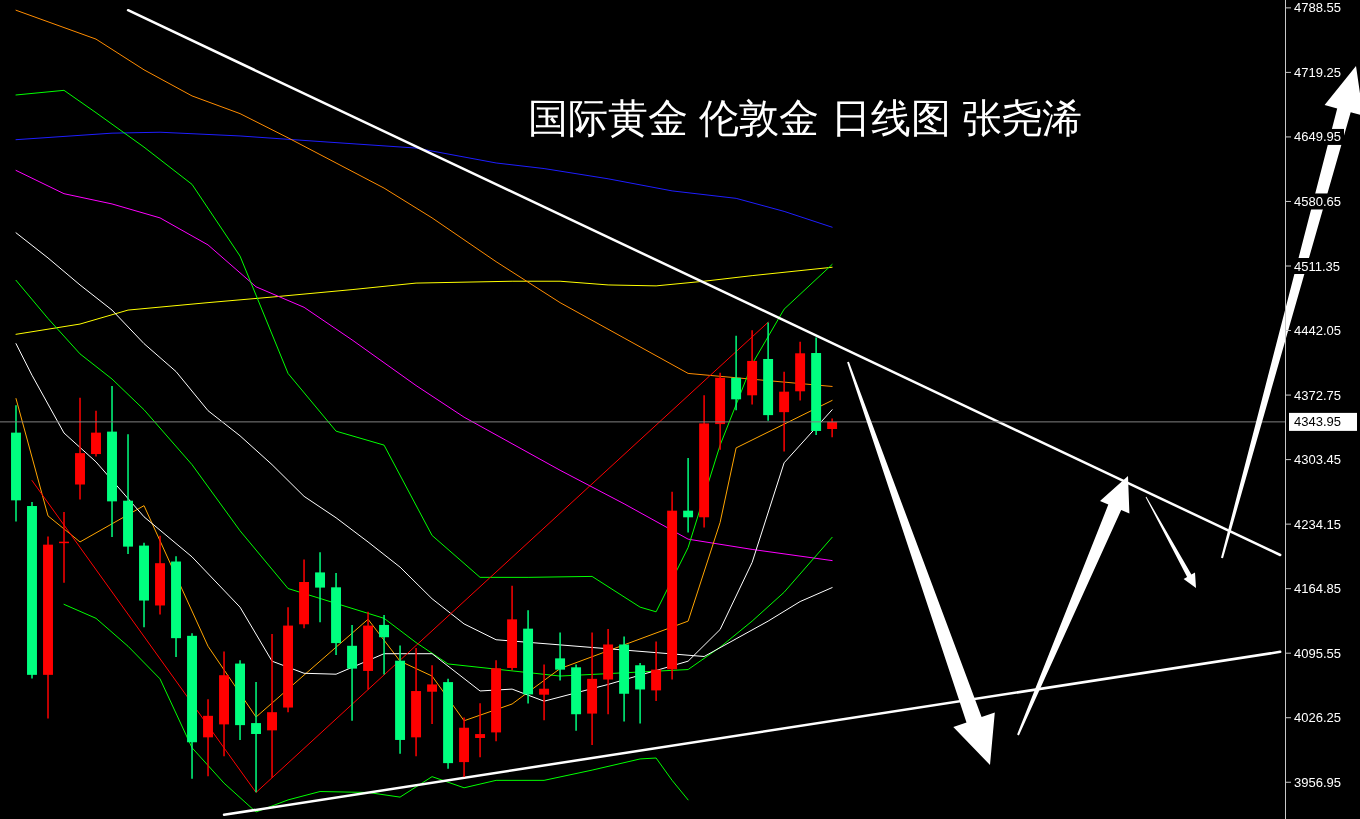 This screenshot has width=1360, height=819. What do you see at coordinates (1317, 395) in the screenshot?
I see `y-tick-label: 4372.75` at bounding box center [1317, 395].